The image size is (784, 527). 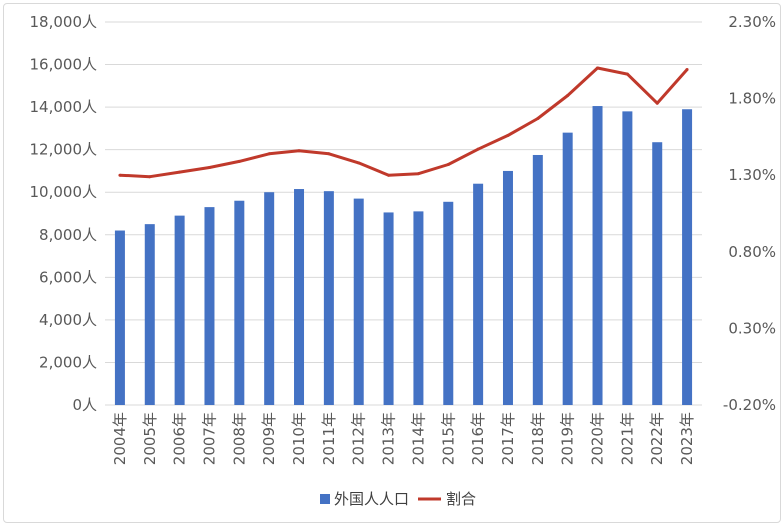 I want to click on x-tick-label: 2005年, so click(x=150, y=438).